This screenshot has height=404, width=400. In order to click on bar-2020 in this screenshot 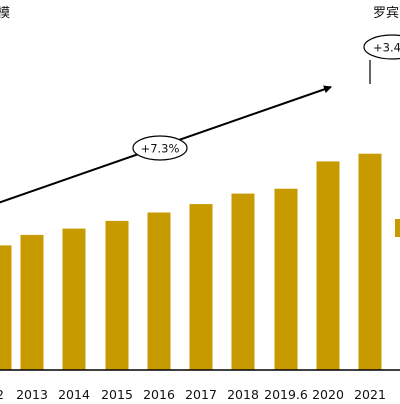, I will do `click(328, 265)`.